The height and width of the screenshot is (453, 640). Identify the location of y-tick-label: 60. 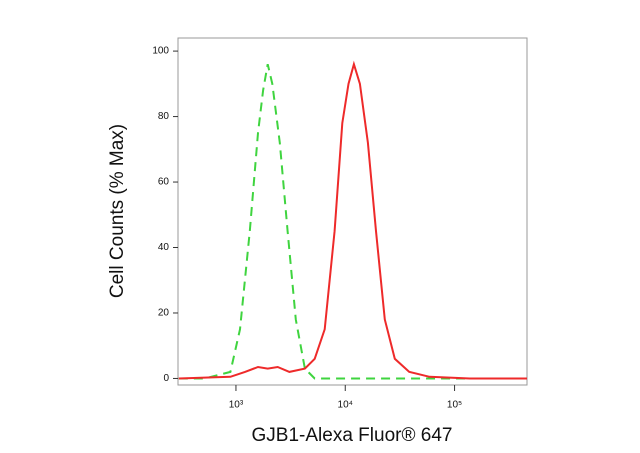
(164, 182).